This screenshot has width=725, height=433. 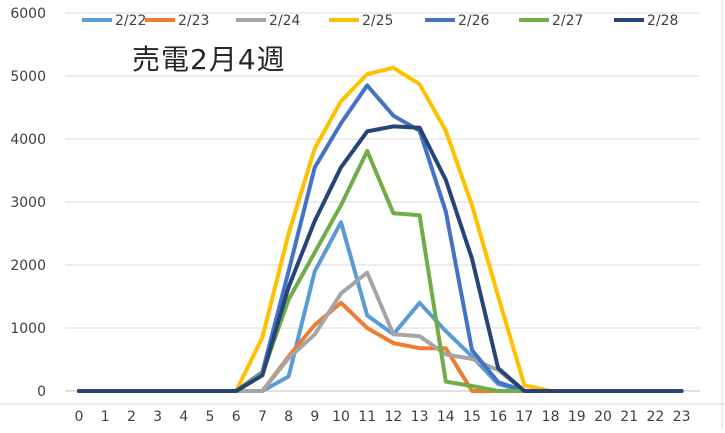 What do you see at coordinates (682, 417) in the screenshot?
I see `x-tick-label: 23` at bounding box center [682, 417].